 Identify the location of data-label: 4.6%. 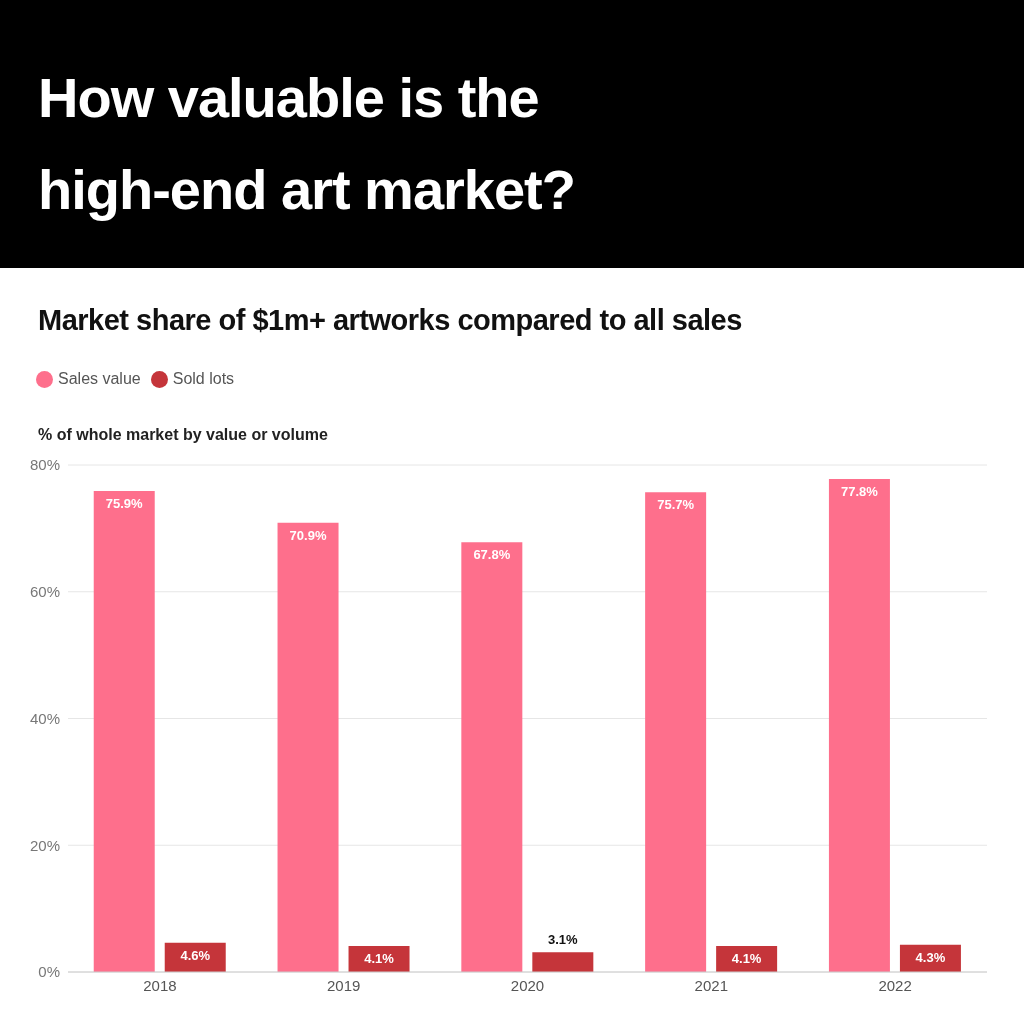
(195, 955).